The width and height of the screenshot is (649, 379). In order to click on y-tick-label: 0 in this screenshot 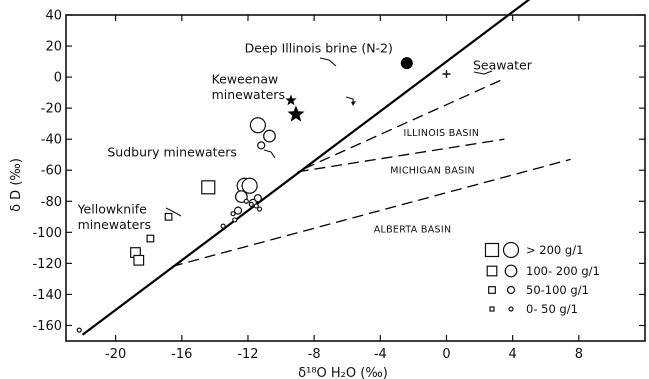, I will do `click(58, 78)`.